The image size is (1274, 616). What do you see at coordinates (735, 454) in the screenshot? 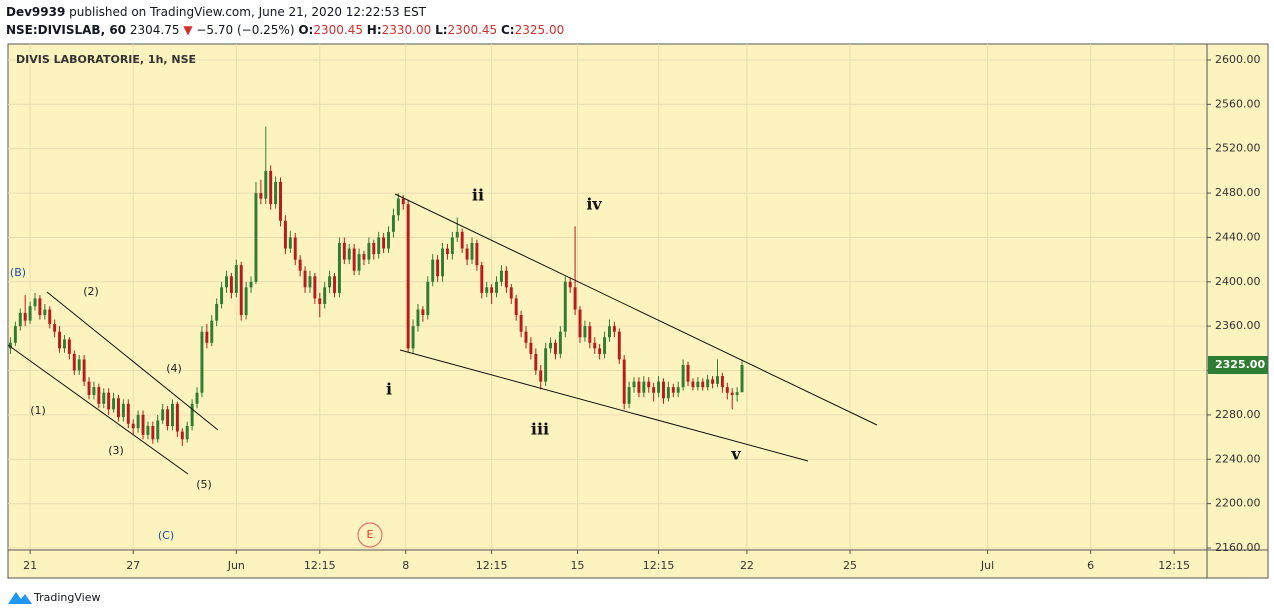
I see `wave-label: v` at bounding box center [735, 454].